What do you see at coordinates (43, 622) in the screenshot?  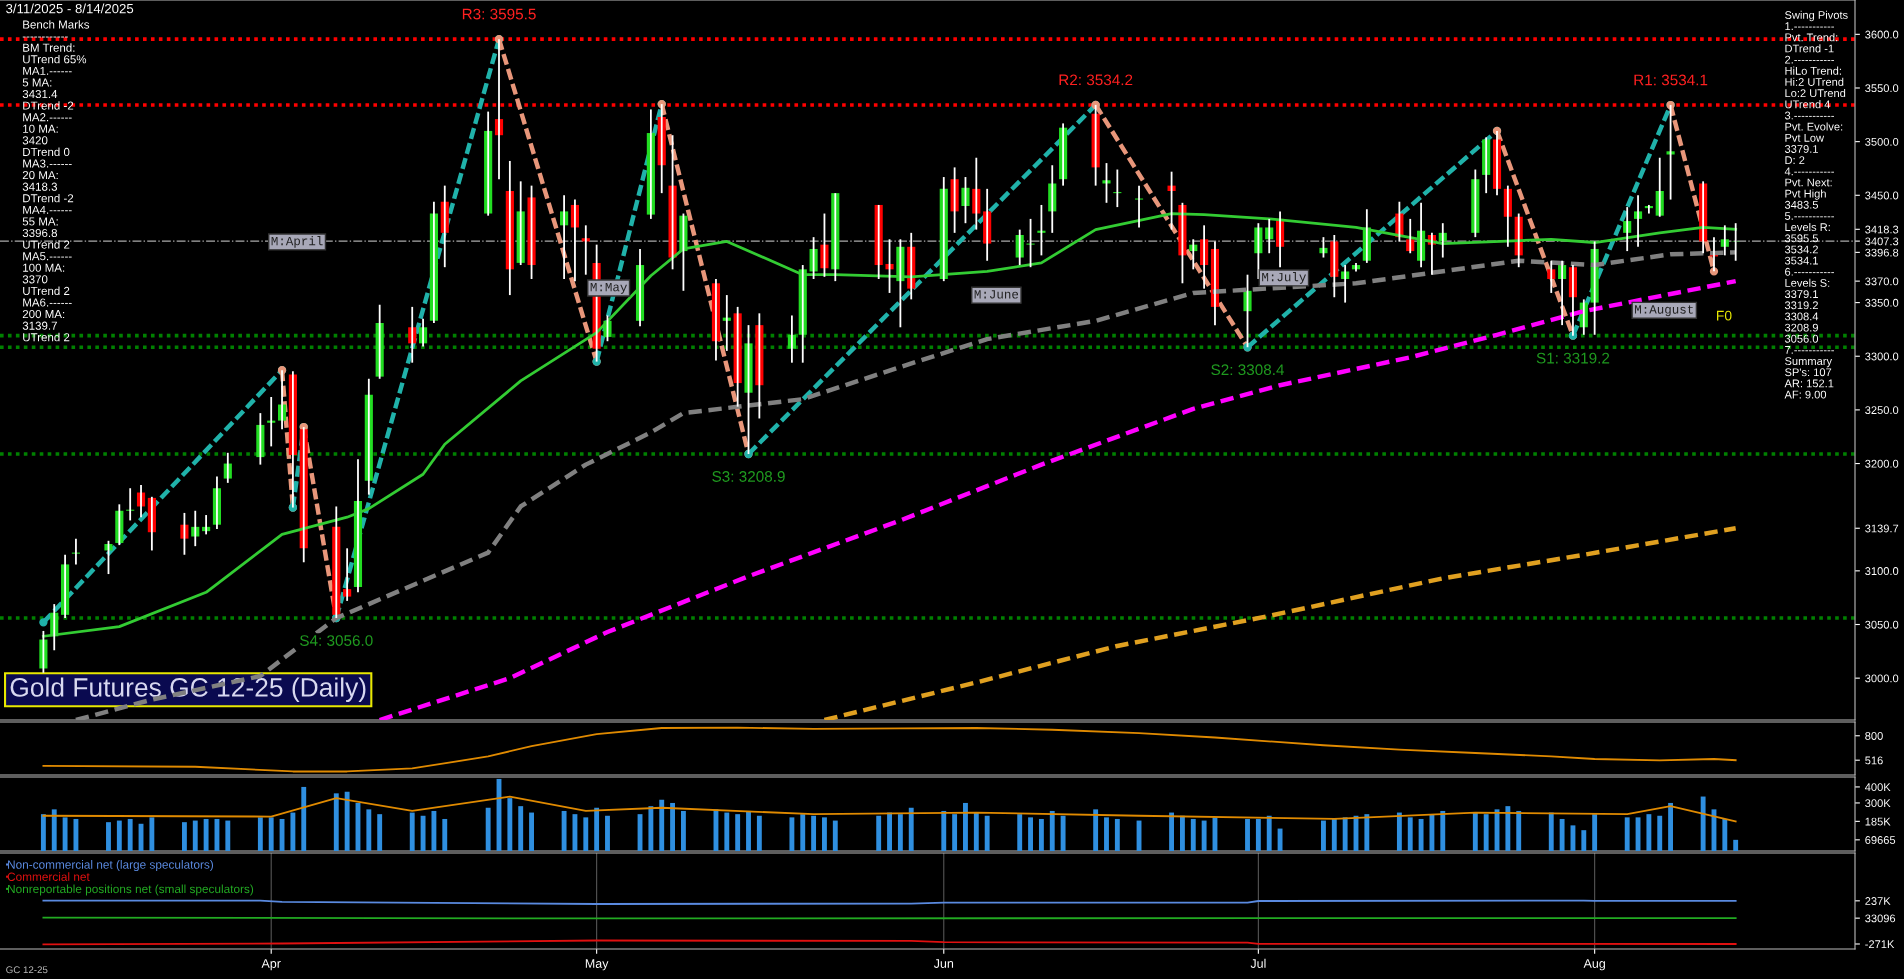 I see `point` at bounding box center [43, 622].